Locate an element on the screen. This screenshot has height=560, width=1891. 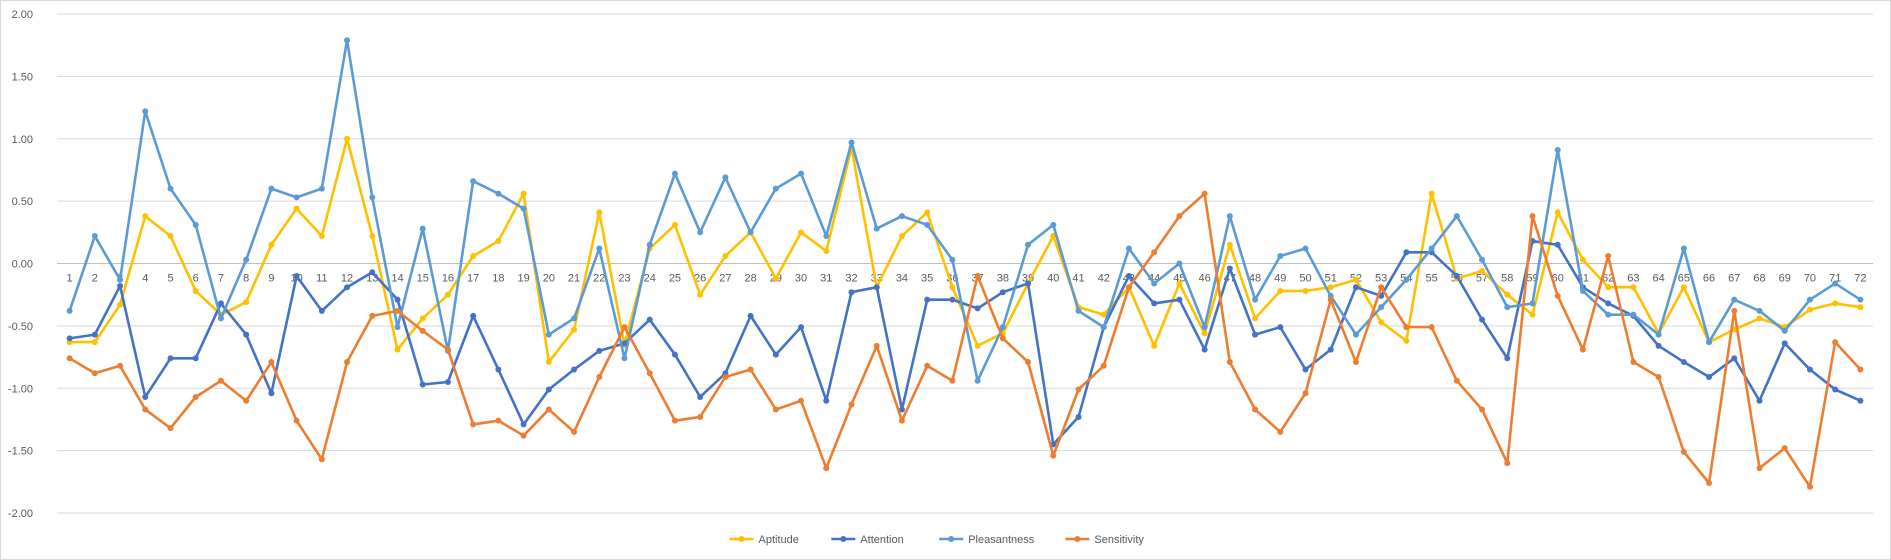
x-tick-label: 4 is located at coordinates (145, 279).